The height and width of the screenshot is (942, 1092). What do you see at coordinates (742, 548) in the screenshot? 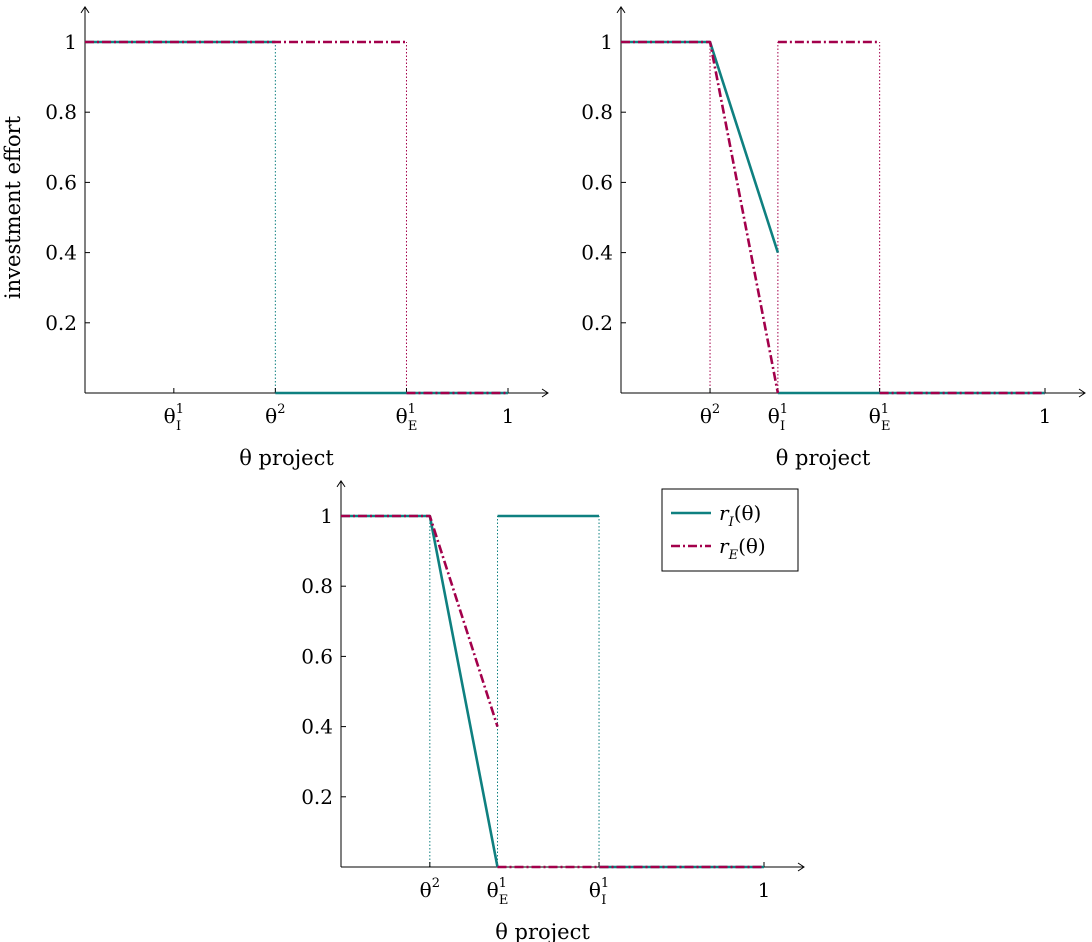
I see `legend-label-rE: rE(θ)` at bounding box center [742, 548].